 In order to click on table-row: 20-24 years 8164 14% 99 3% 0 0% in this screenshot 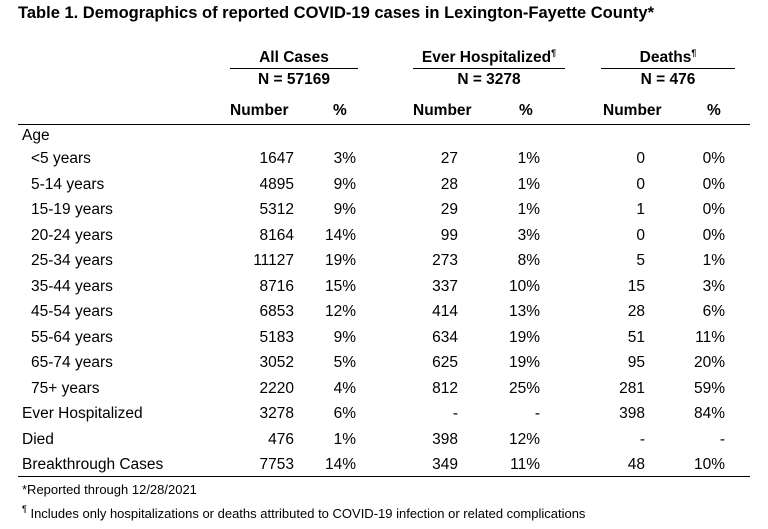, I will do `click(384, 239)`.